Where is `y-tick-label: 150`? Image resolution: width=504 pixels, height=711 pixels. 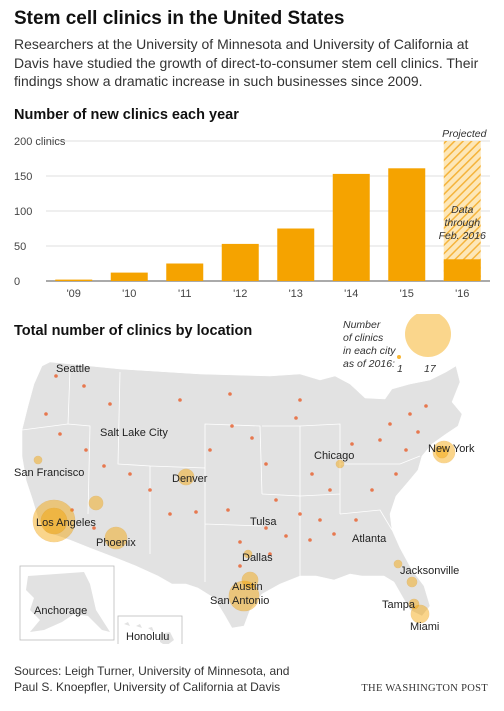 y-tick-label: 150 is located at coordinates (23, 177).